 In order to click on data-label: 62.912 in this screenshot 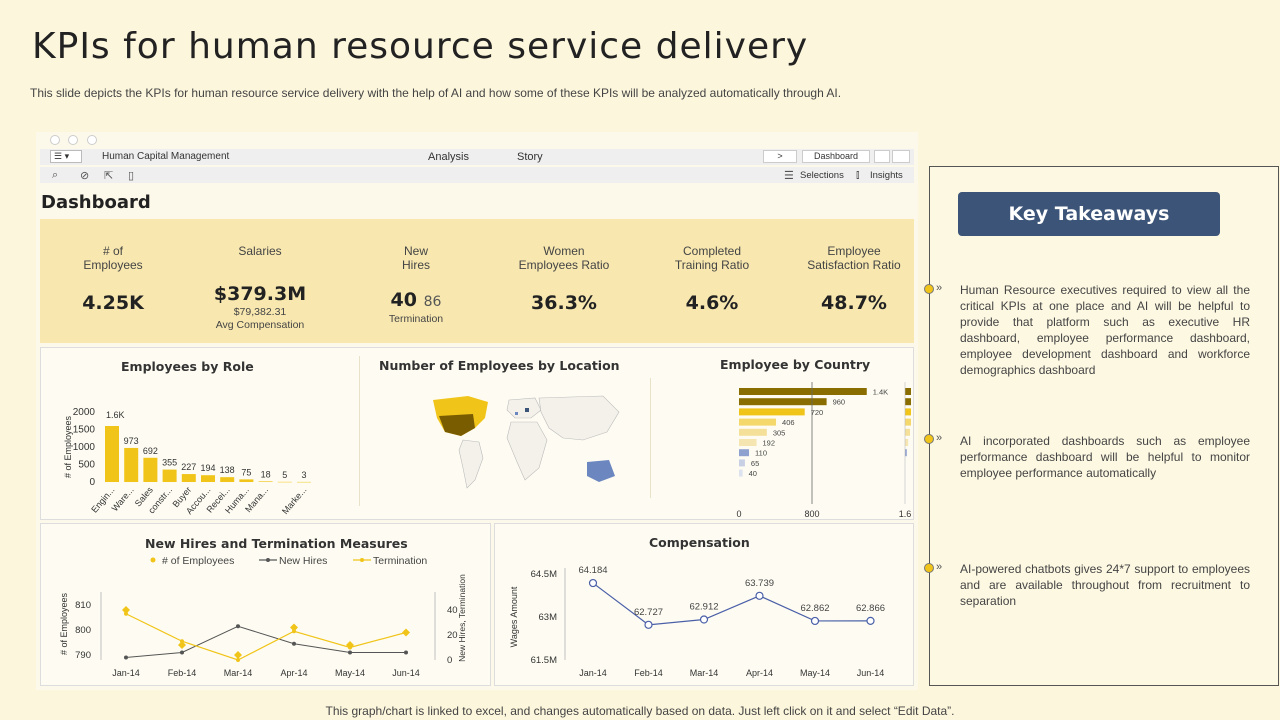, I will do `click(703, 607)`.